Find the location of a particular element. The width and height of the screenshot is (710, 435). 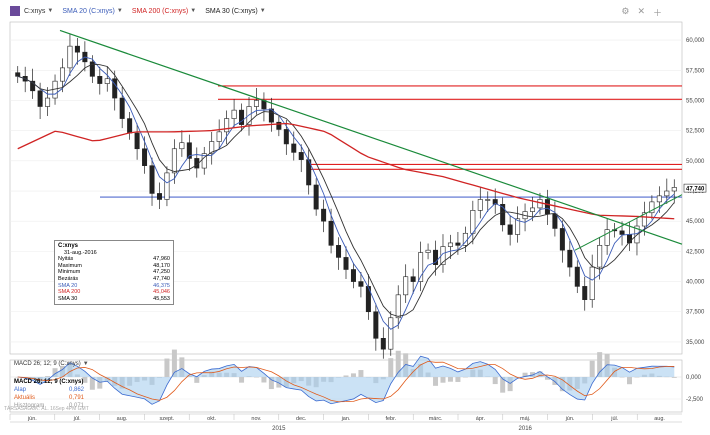

info-label: Maximum is located at coordinates (70, 265).